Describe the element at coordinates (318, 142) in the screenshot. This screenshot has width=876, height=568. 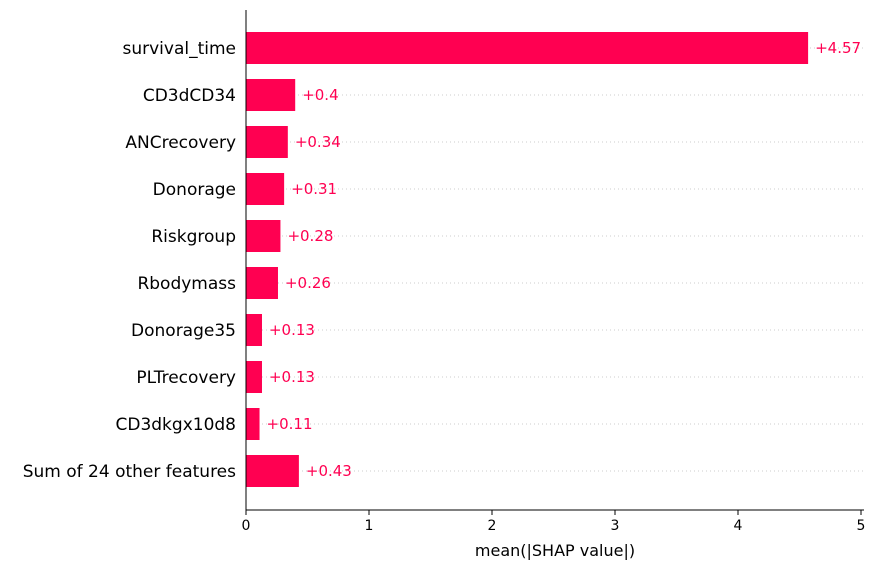
I see `value-label: +0.34` at that location.